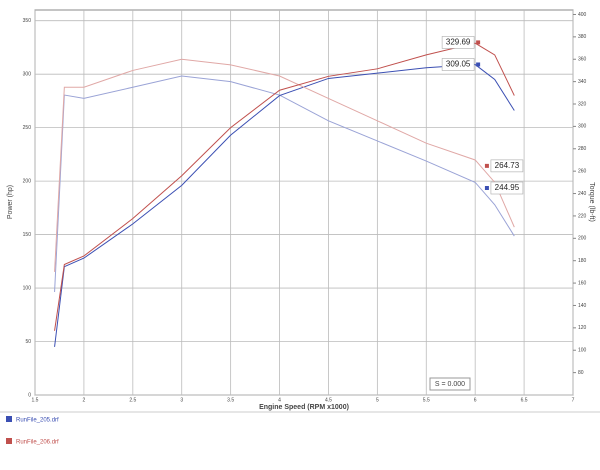 Image resolution: width=600 pixels, height=470 pixels. Describe the element at coordinates (582, 261) in the screenshot. I see `y2-tick-label: 180` at that location.